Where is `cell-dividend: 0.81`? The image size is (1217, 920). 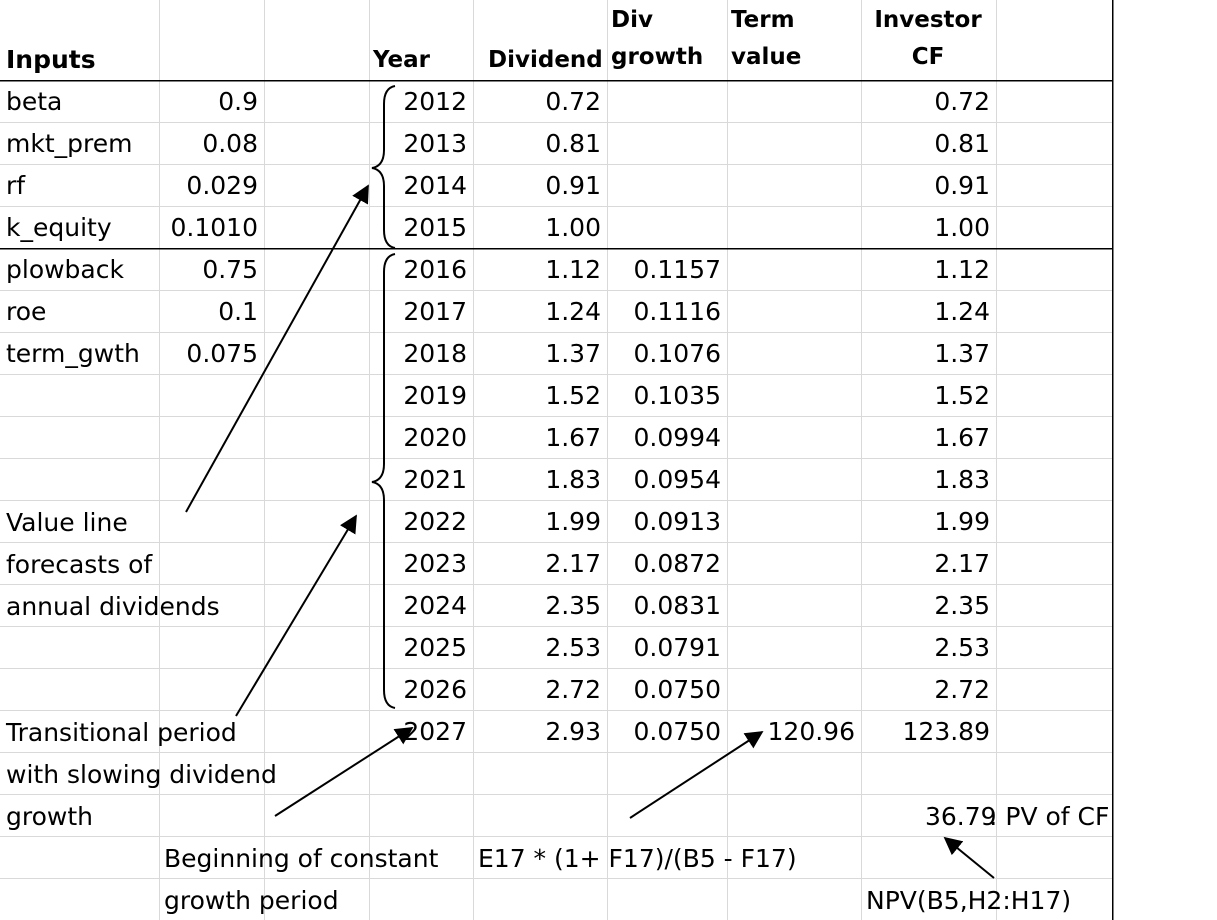 cell-dividend: 0.81 is located at coordinates (573, 143).